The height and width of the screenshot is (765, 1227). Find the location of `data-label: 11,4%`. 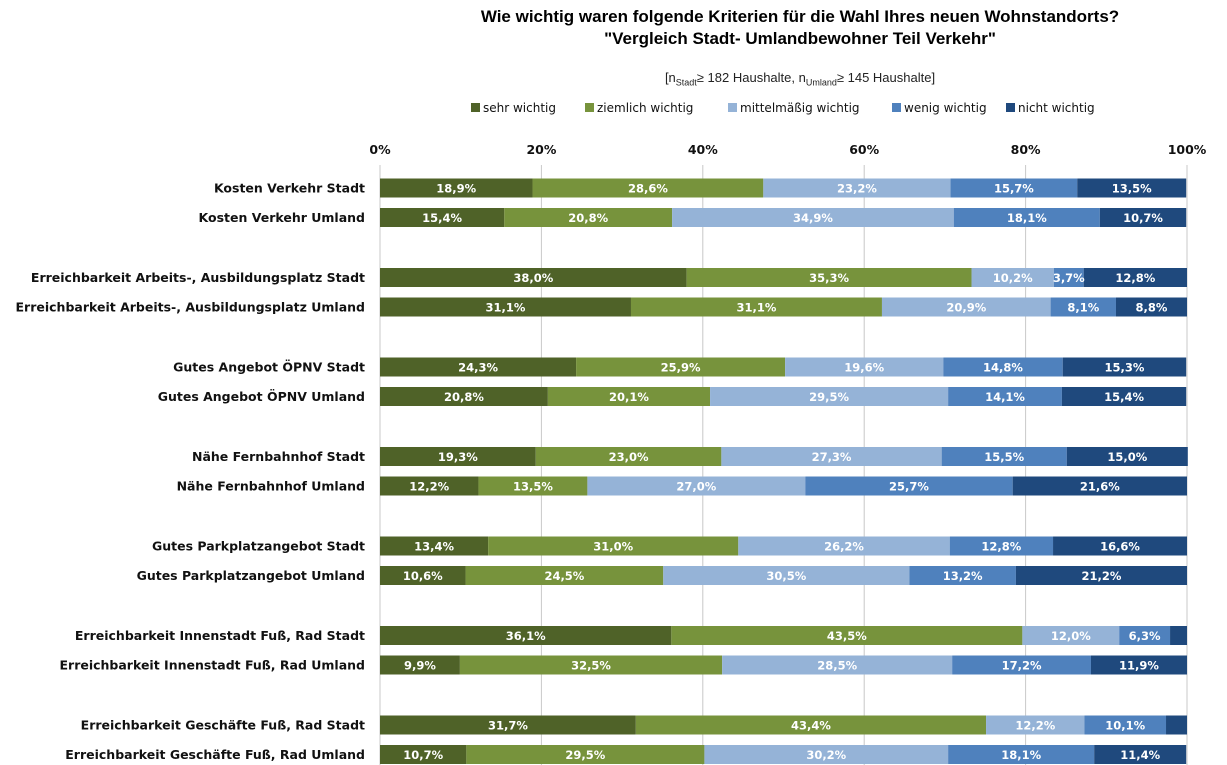

data-label: 11,4% is located at coordinates (1140, 755).